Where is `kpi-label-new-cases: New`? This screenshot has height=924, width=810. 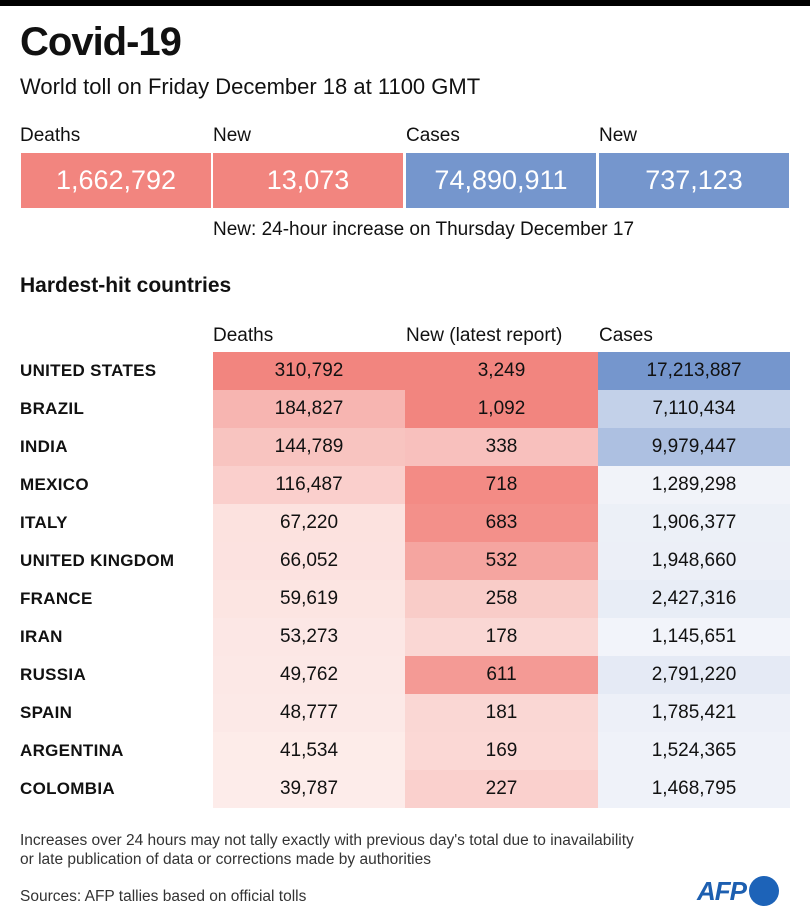 kpi-label-new-cases: New is located at coordinates (618, 135).